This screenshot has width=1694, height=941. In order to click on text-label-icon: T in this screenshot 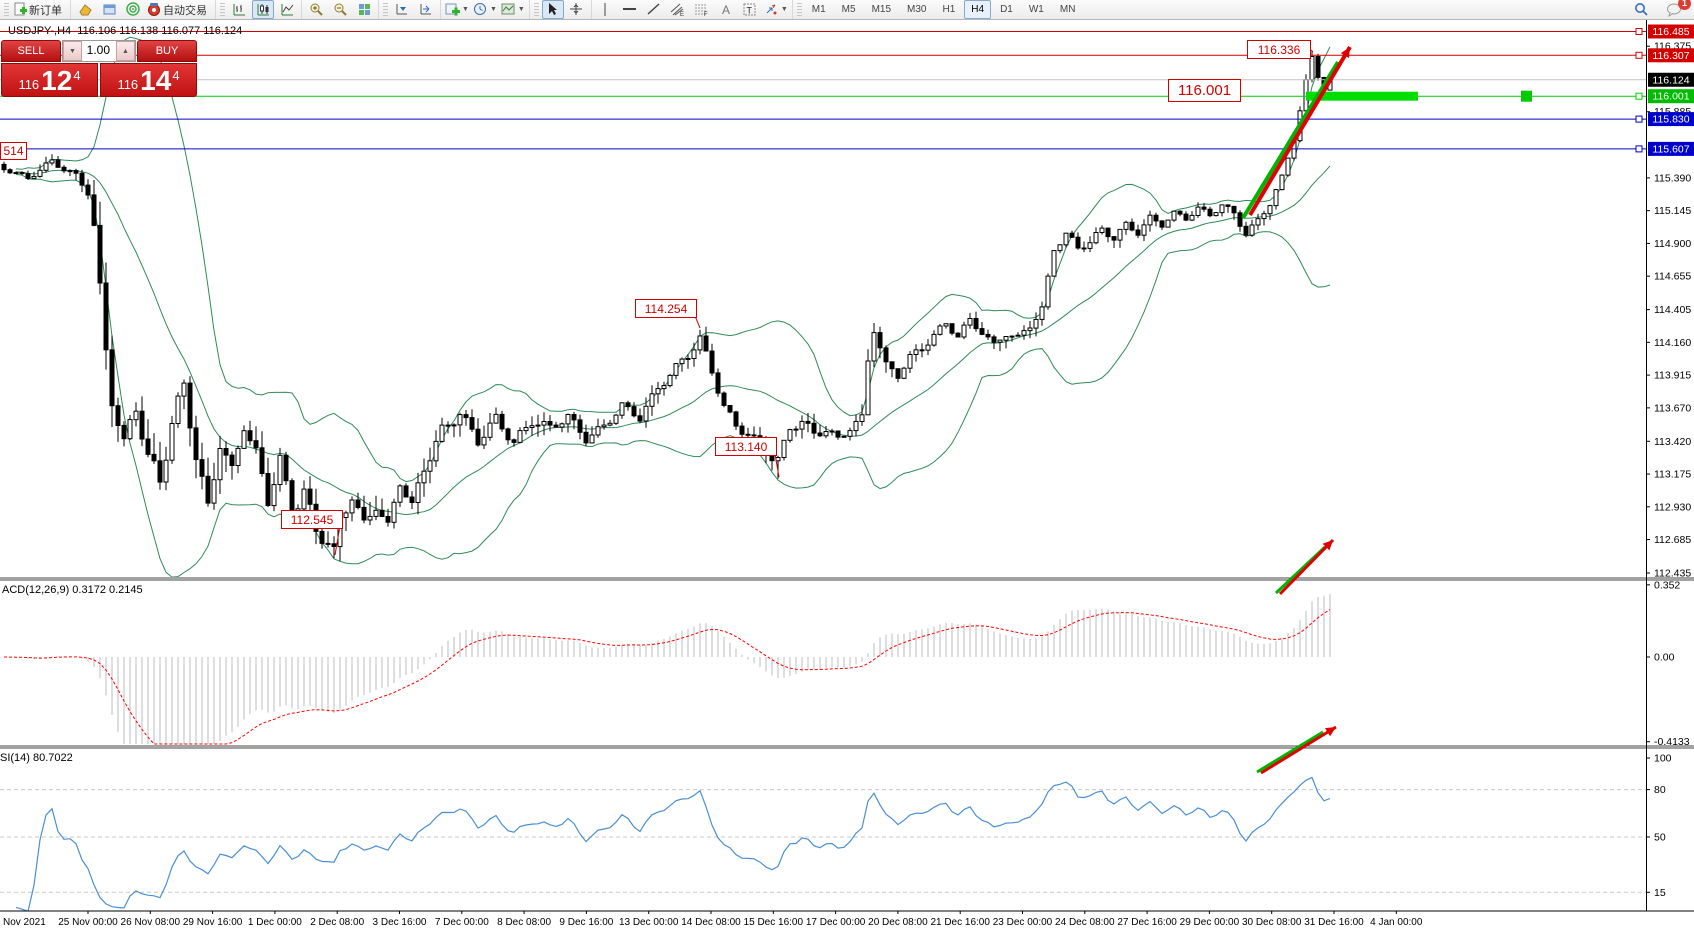, I will do `click(749, 9)`.